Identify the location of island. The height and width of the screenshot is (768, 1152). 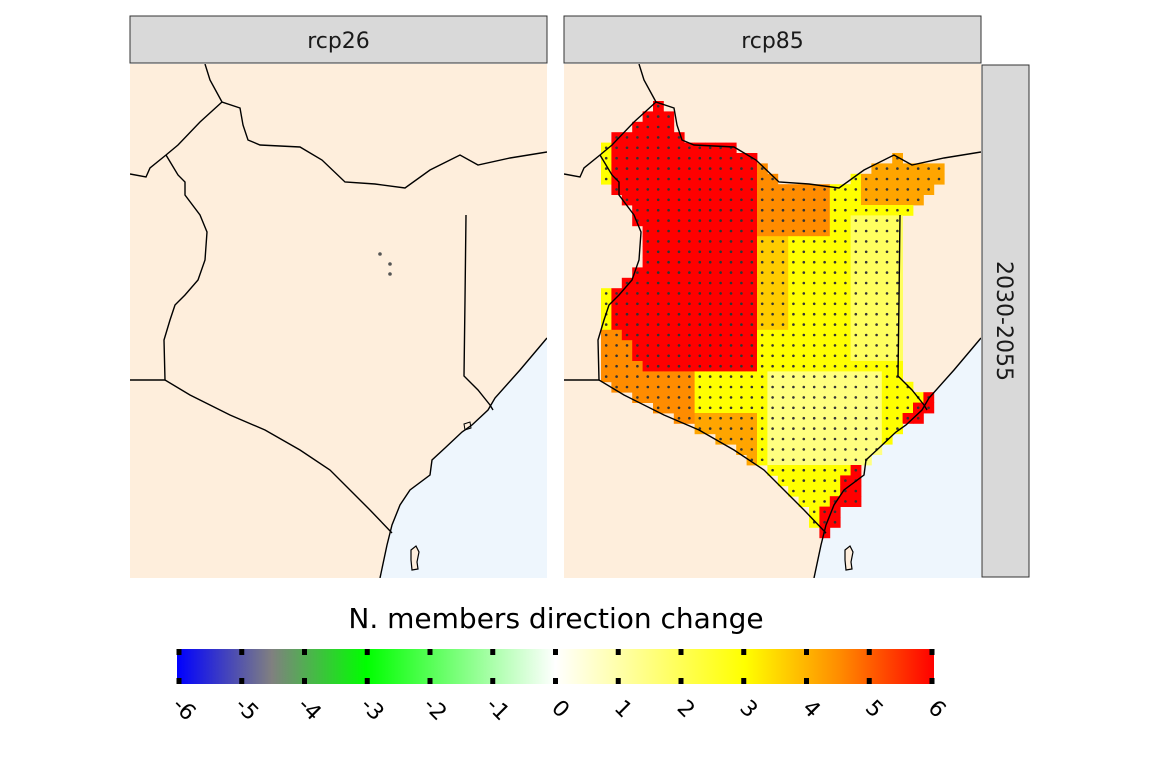
(415, 558).